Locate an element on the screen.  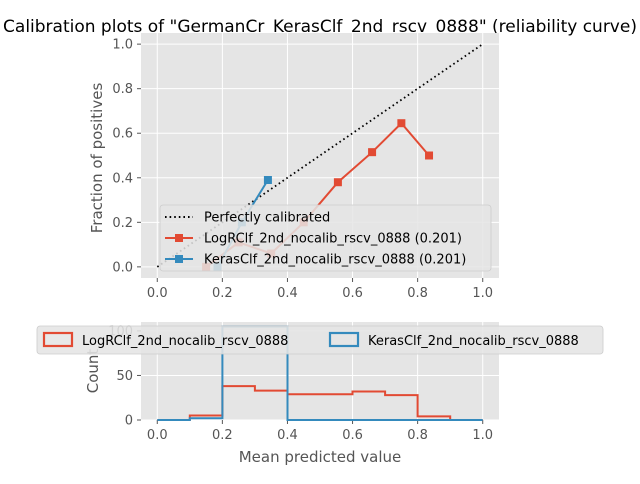
reliability-x-tick-label: 0.4 is located at coordinates (287, 293).